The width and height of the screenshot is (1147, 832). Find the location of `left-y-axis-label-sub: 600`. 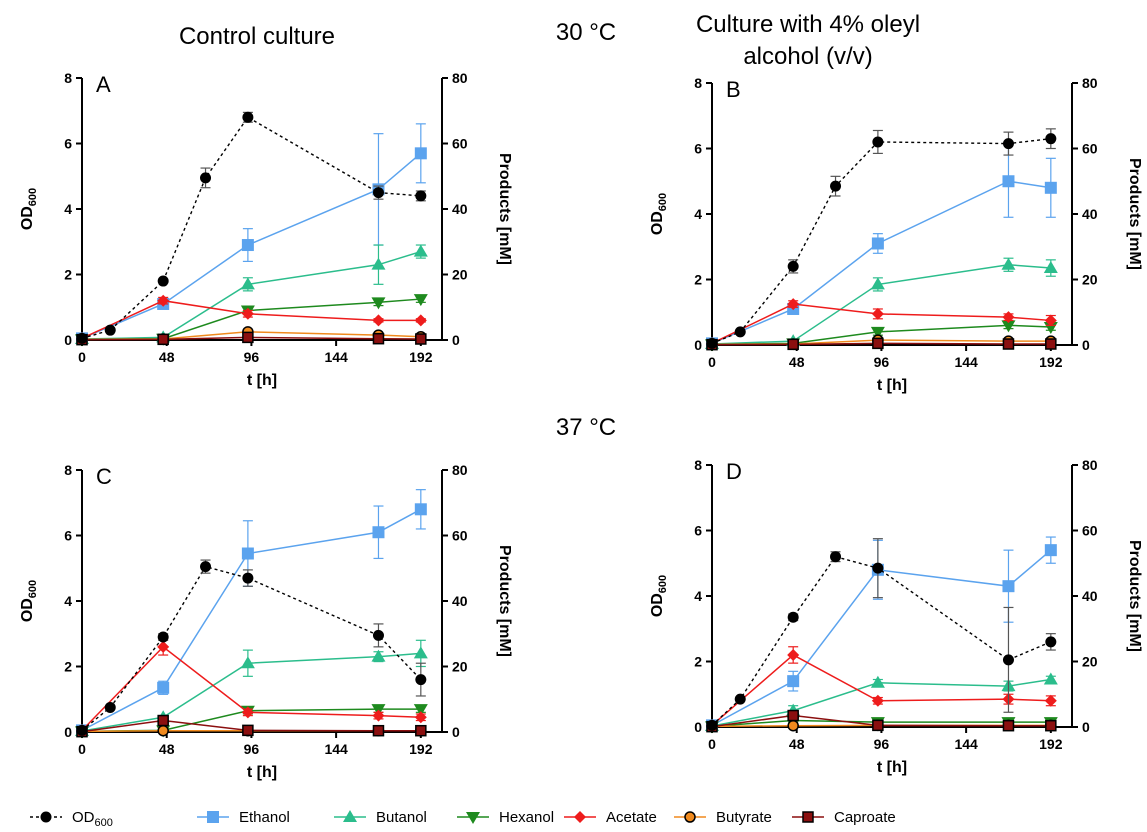

left-y-axis-label-sub: 600 is located at coordinates (663, 584).